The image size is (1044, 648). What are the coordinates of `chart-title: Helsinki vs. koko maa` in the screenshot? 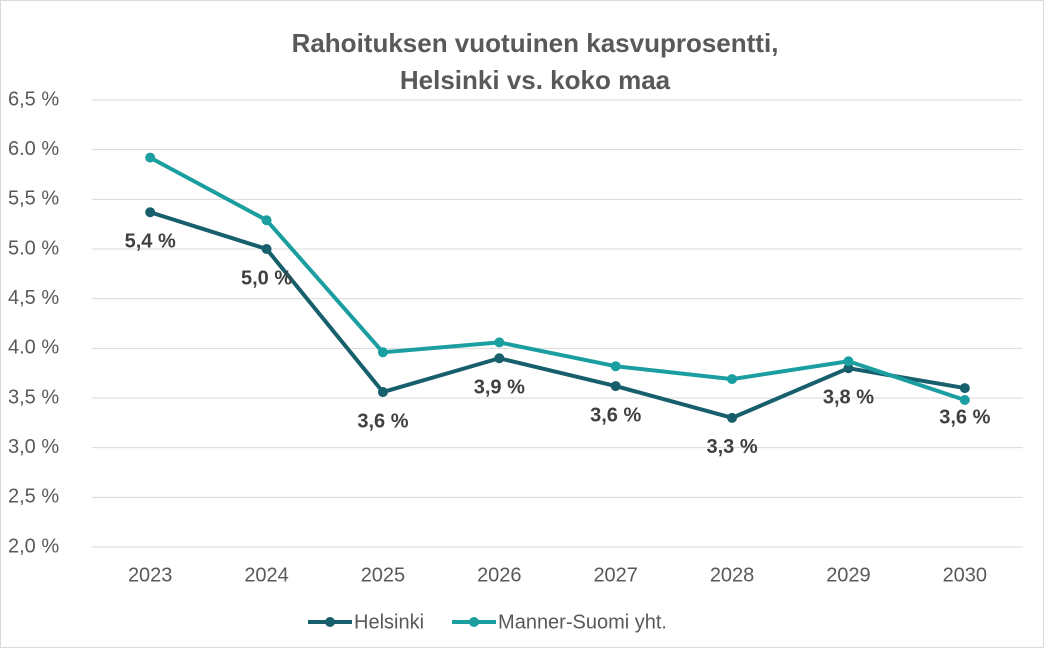 It's located at (535, 80).